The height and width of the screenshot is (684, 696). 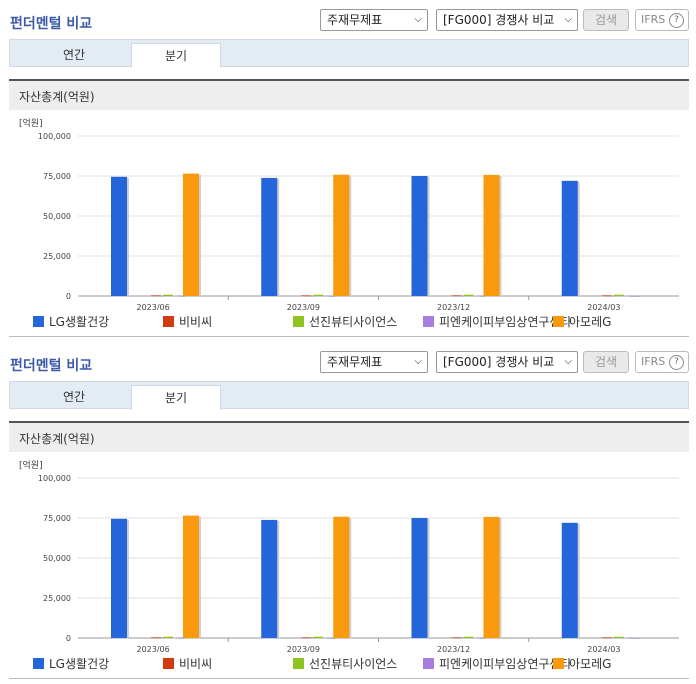 What do you see at coordinates (349, 436) in the screenshot?
I see `chart-header: 자산총계(억원)` at bounding box center [349, 436].